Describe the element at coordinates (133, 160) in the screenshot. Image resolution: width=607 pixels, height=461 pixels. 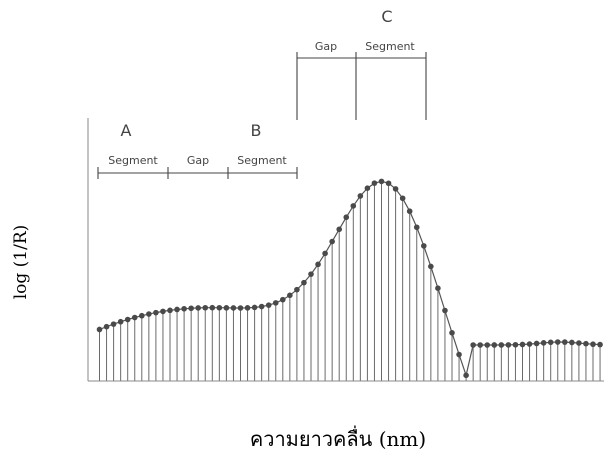
I see `group-a-segment-label: Segment` at that location.